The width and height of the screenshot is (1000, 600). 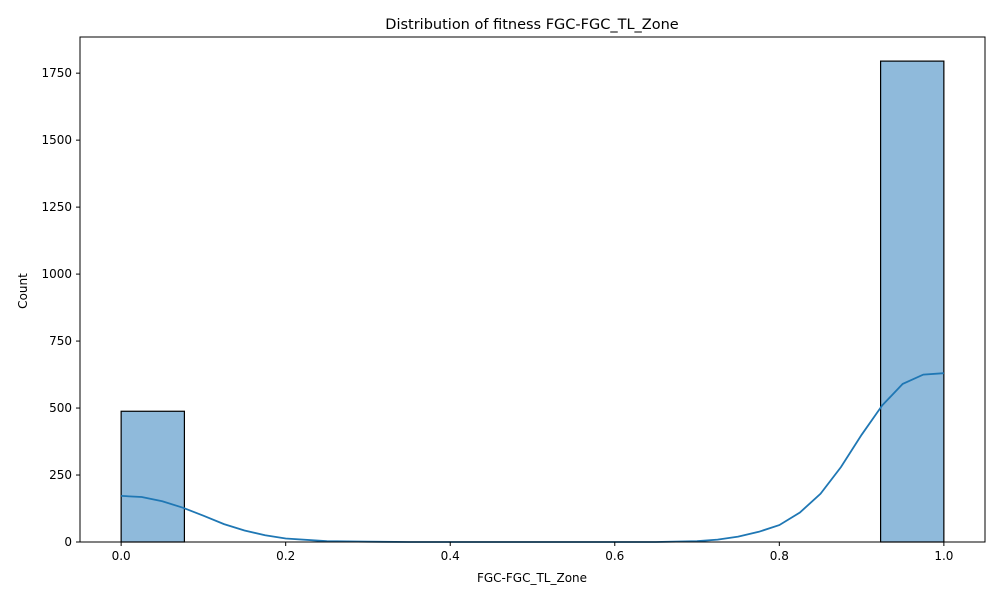 What do you see at coordinates (614, 556) in the screenshot?
I see `x-tick-label: 0.6` at bounding box center [614, 556].